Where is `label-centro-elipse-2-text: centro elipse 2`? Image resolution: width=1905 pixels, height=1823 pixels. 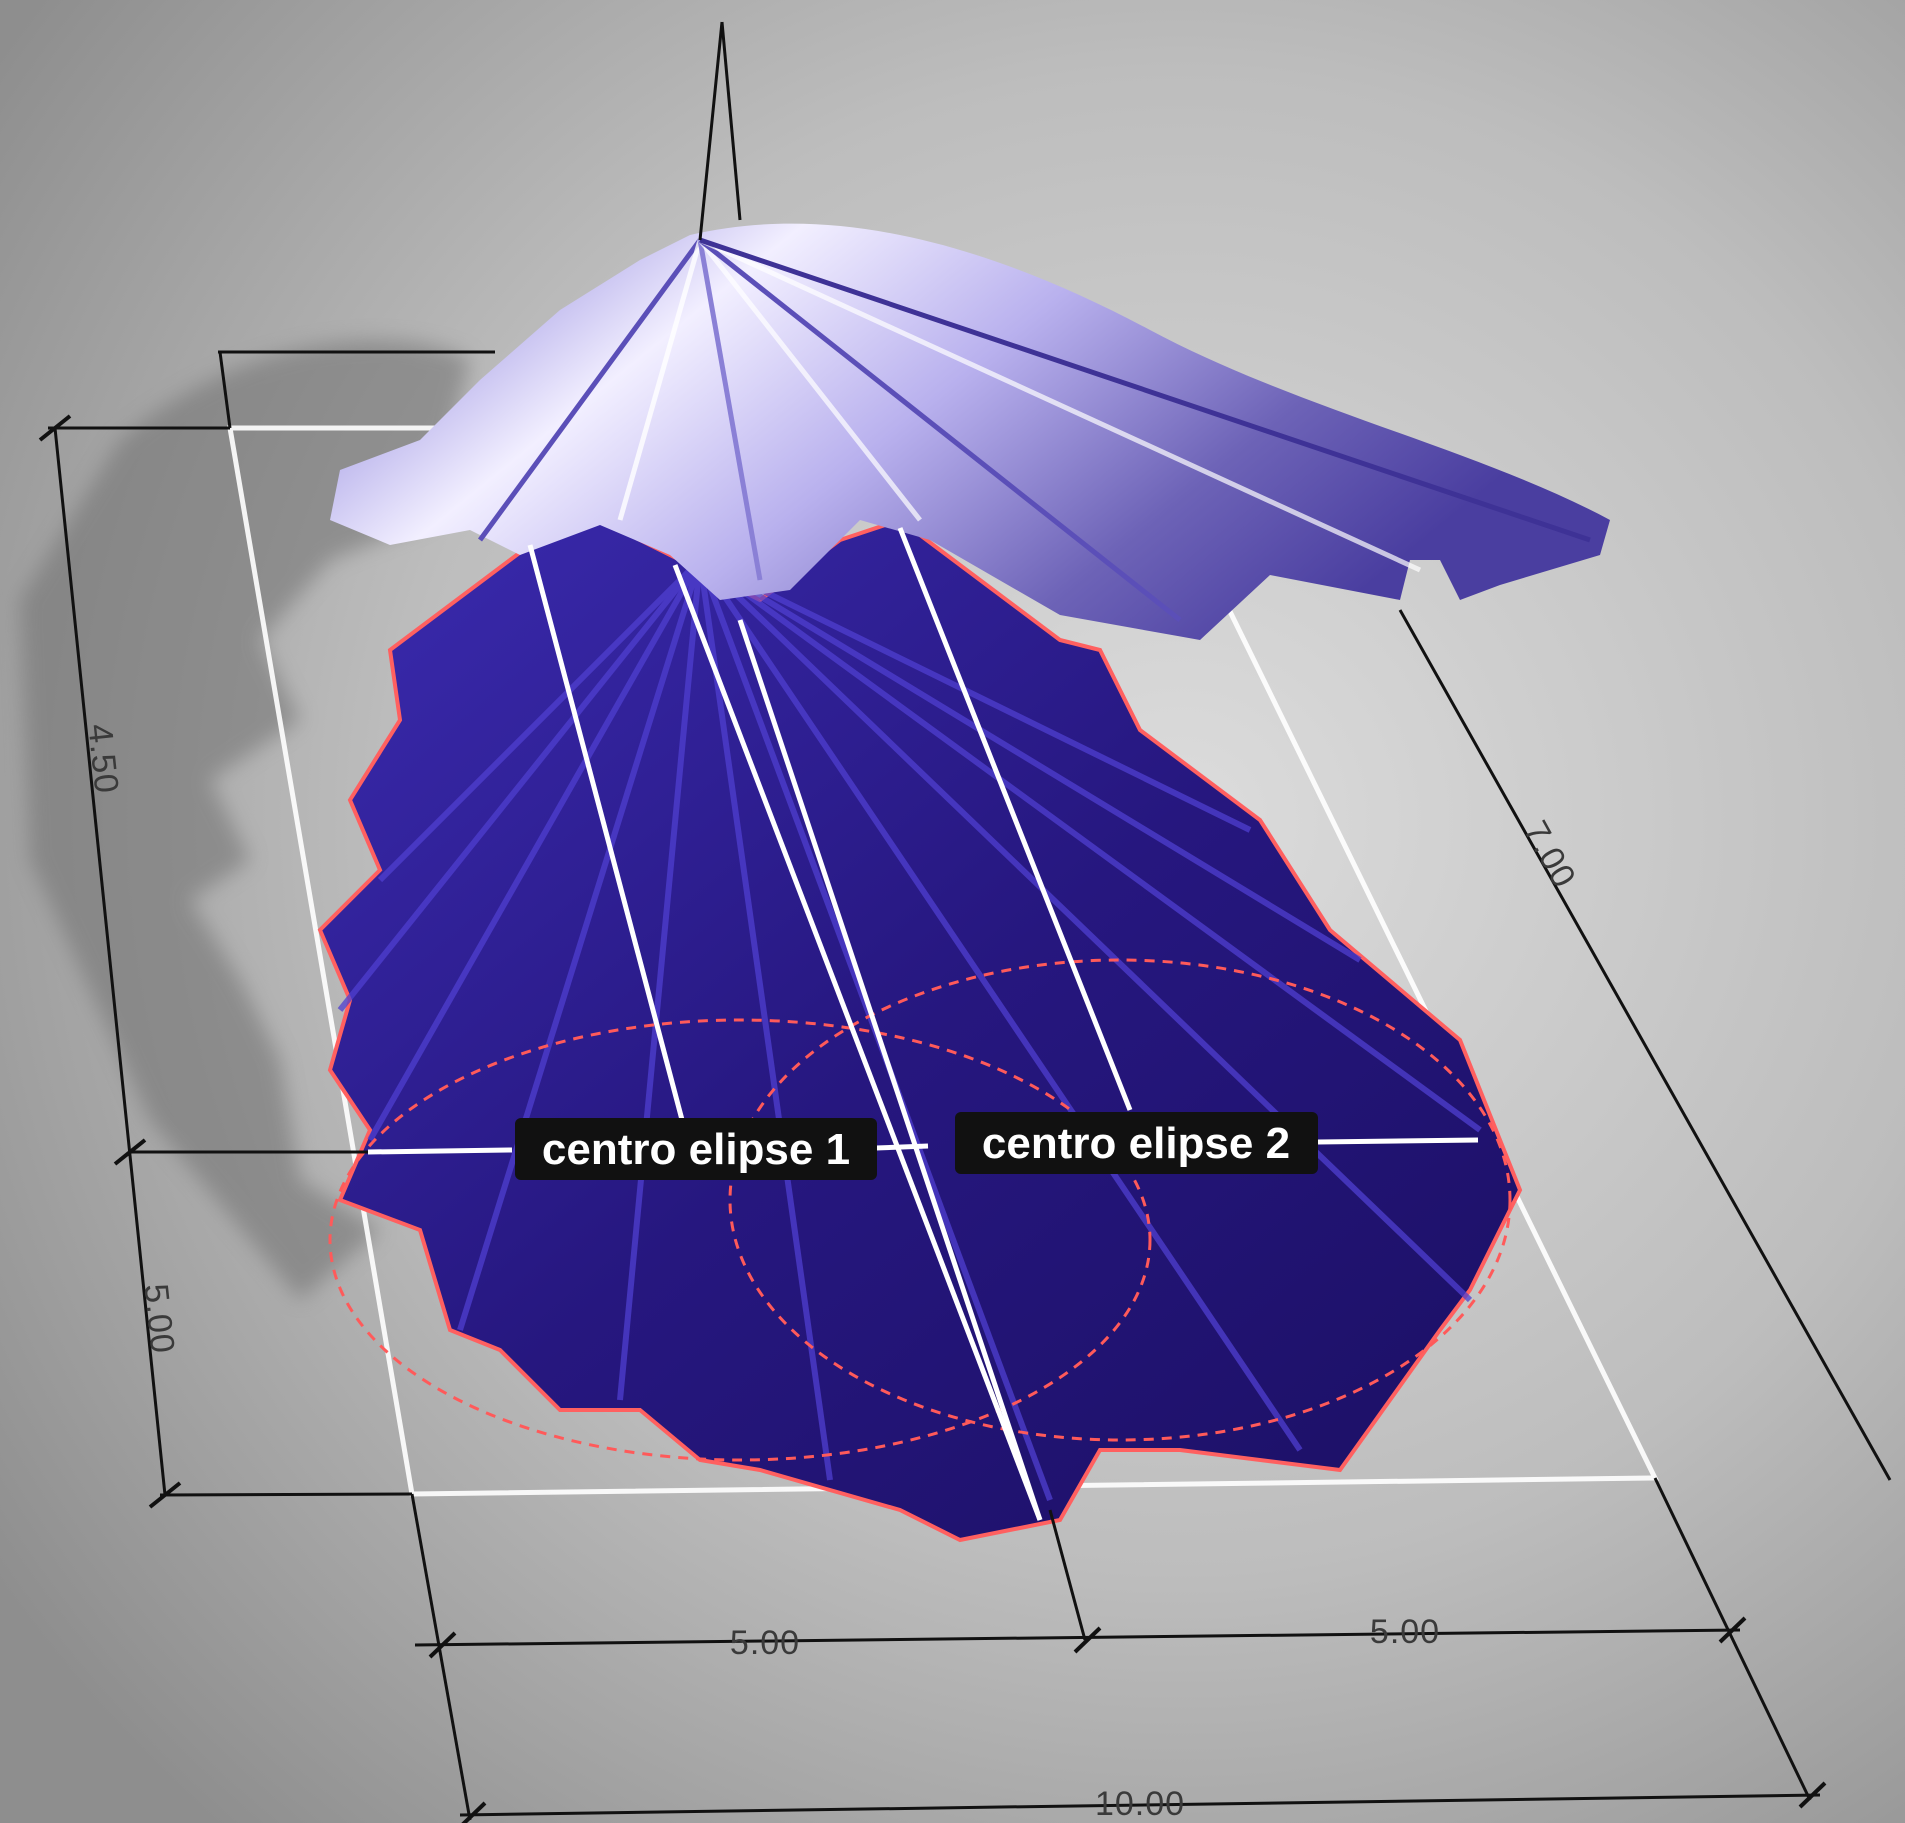 label-centro-elipse-2-text: centro elipse 2 is located at coordinates (1136, 1143).